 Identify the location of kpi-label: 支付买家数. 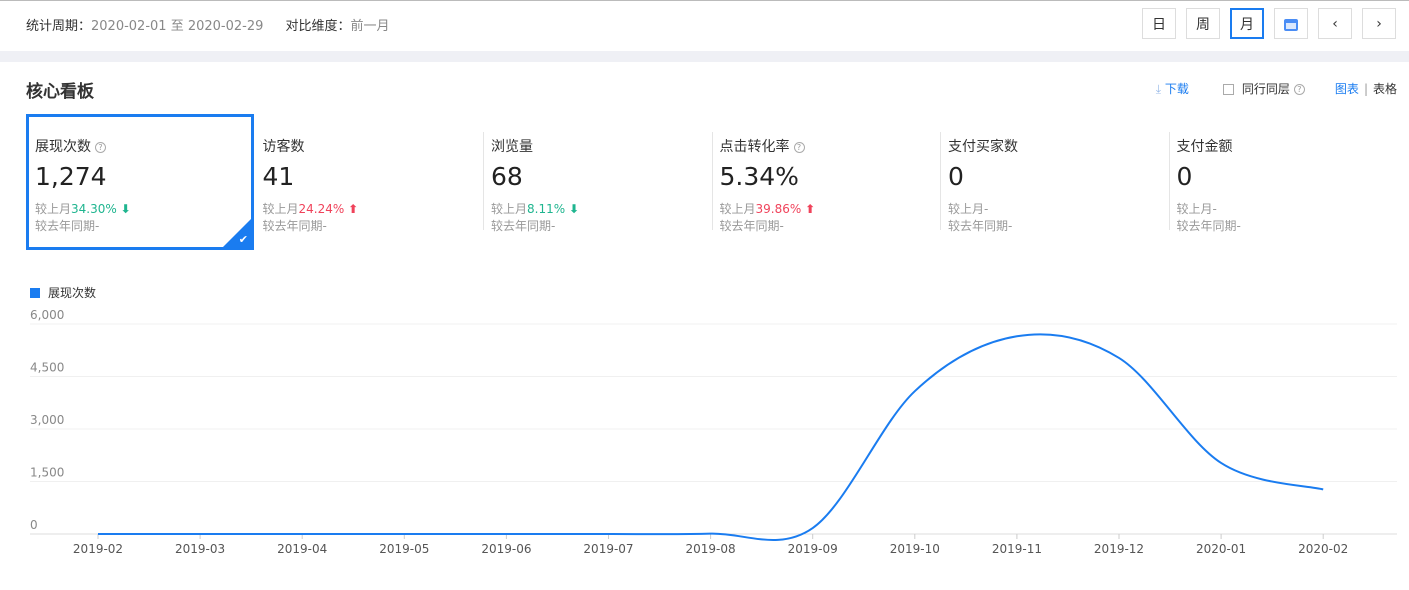
(983, 147).